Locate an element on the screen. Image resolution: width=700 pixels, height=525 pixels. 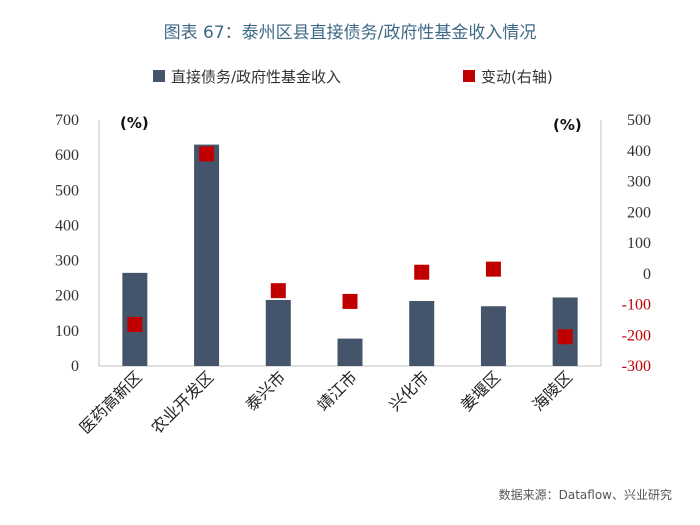
right-tick-label: 100 is located at coordinates (639, 243).